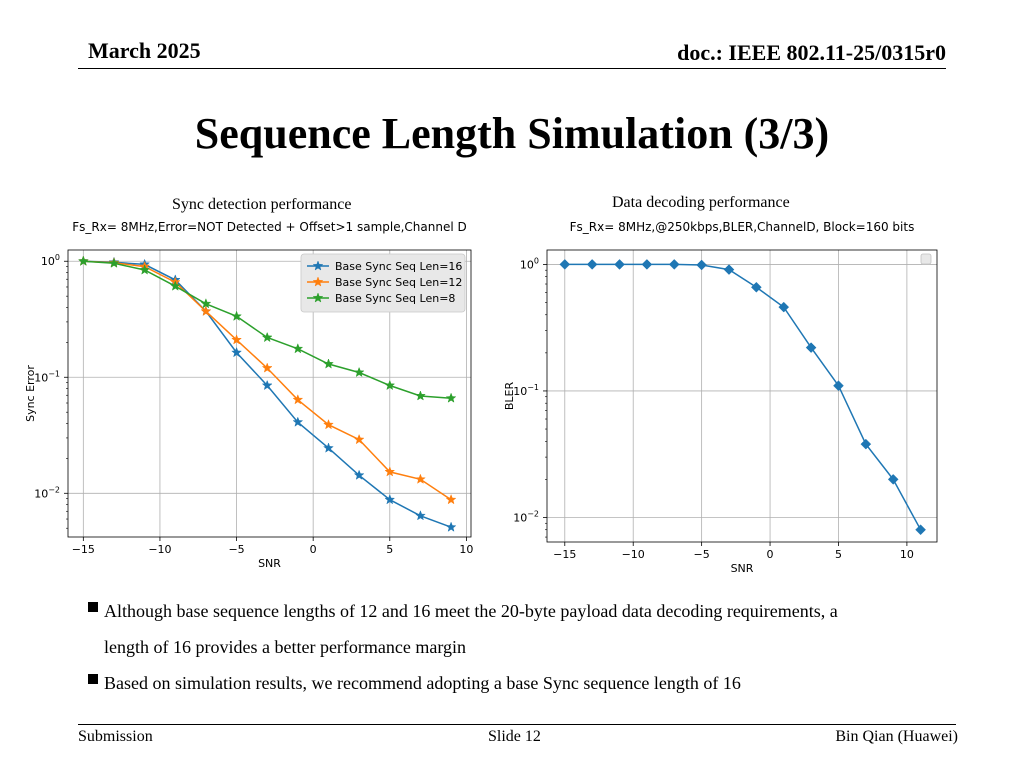 Image resolution: width=1024 pixels, height=768 pixels. I want to click on bler-plot-frame, so click(742, 396).